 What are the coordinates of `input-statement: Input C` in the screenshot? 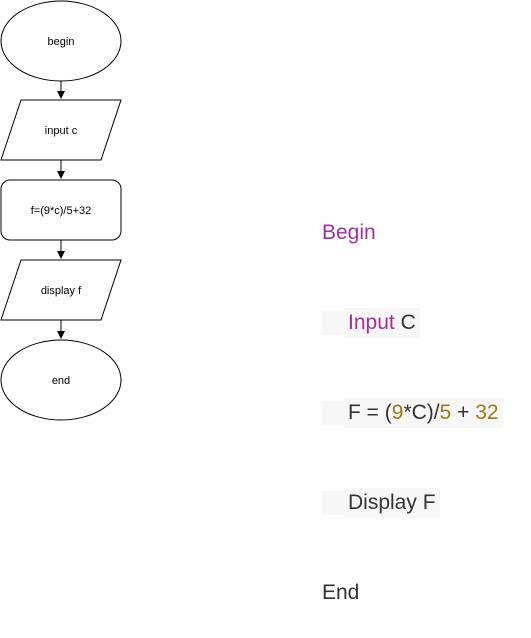 It's located at (382, 323).